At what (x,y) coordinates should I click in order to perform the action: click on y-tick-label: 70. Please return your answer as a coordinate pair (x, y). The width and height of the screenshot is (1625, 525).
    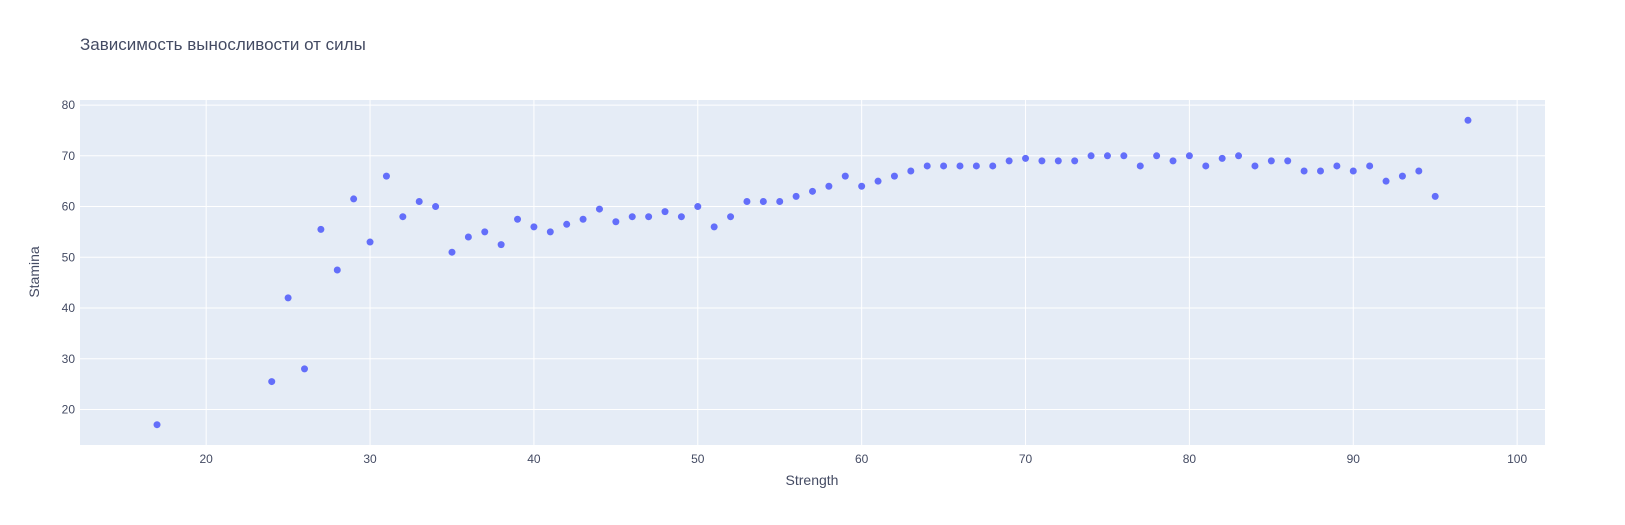
    Looking at the image, I should click on (69, 156).